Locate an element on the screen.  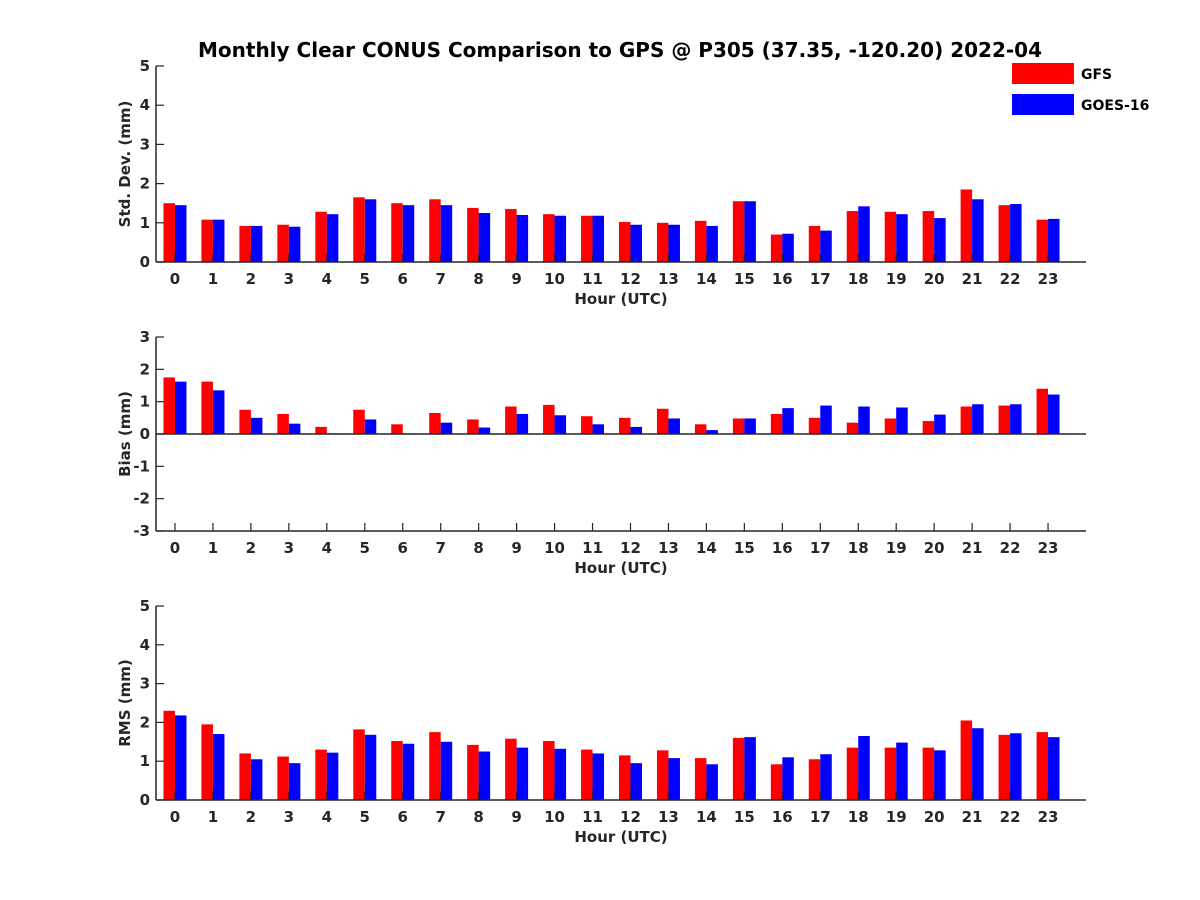
y-tick-label: -3 is located at coordinates (141, 531).